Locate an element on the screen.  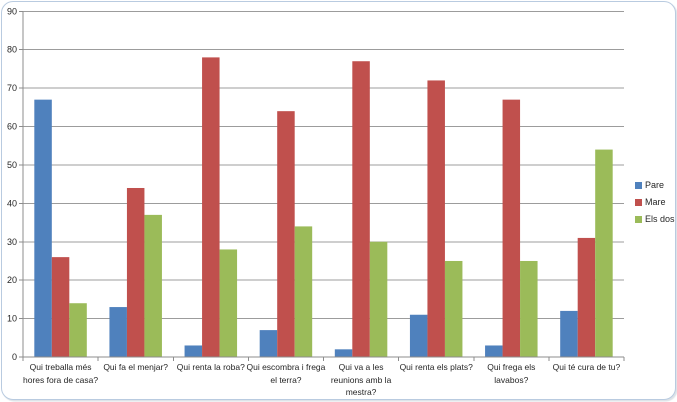
legend-item-pare: Pare is located at coordinates (655, 185).